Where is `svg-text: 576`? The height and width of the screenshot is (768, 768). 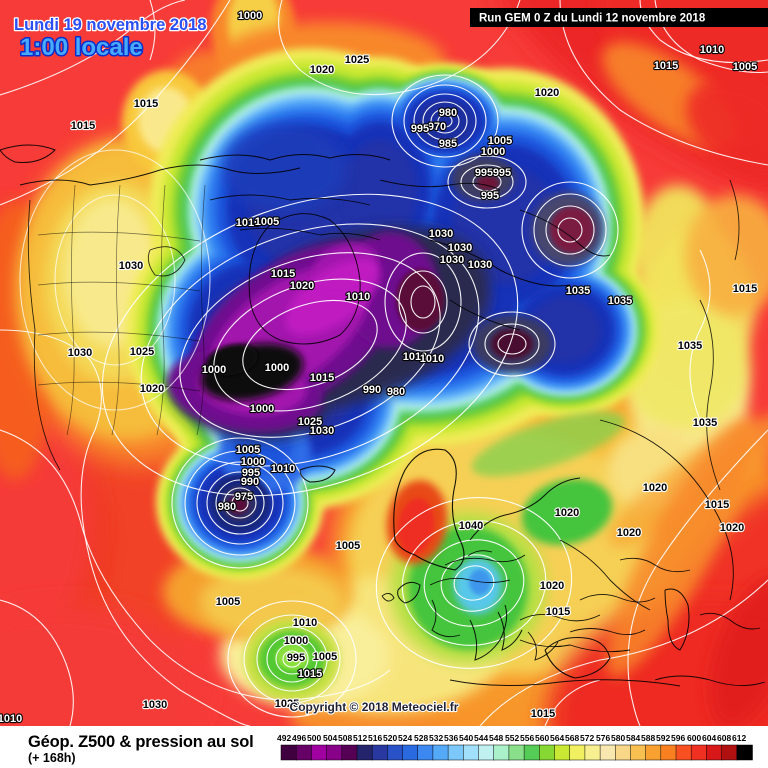 svg-text: 576 is located at coordinates (603, 738).